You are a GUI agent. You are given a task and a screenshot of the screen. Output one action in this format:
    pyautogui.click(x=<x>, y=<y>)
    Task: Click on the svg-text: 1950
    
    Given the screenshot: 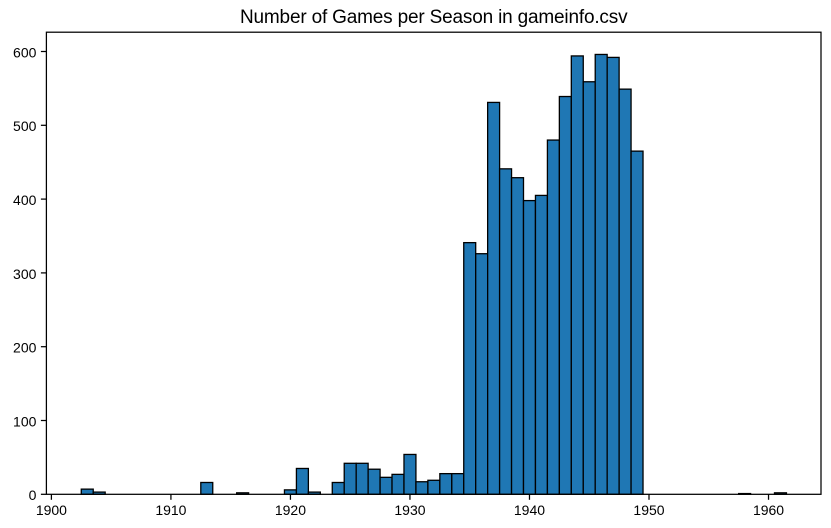 What is the action you would take?
    pyautogui.click(x=648, y=510)
    